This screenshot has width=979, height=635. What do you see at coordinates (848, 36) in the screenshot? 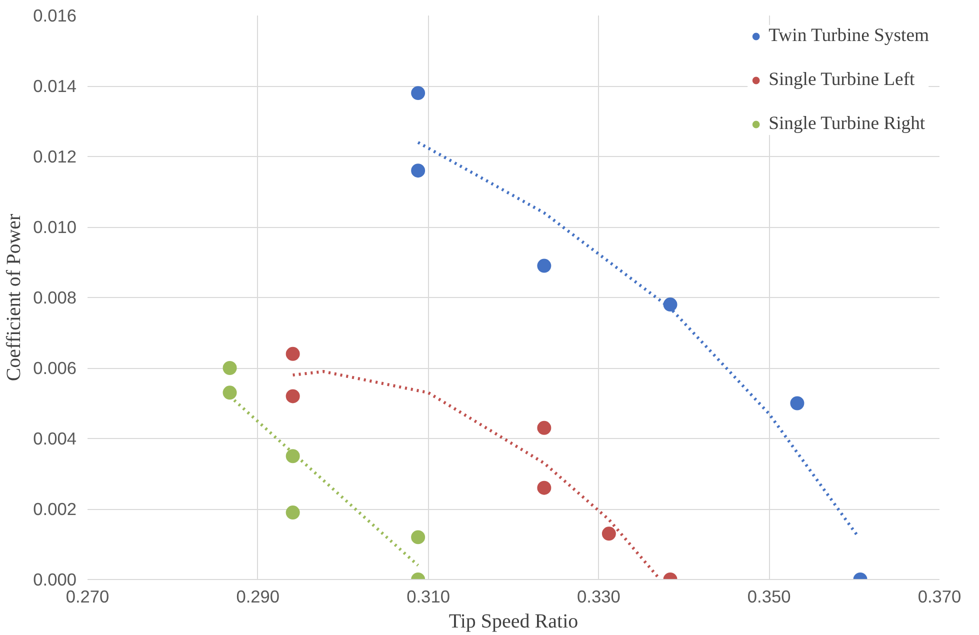
I see `legend-label: Twin Turbine System` at bounding box center [848, 36].